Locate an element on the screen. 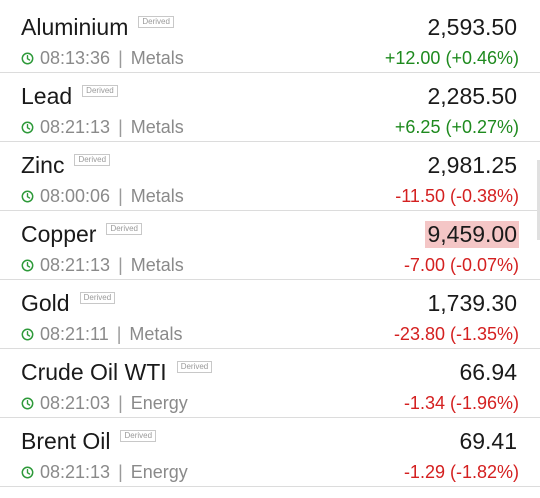 Image resolution: width=540 pixels, height=498 pixels. commodity-name-text: Lead is located at coordinates (46, 96).